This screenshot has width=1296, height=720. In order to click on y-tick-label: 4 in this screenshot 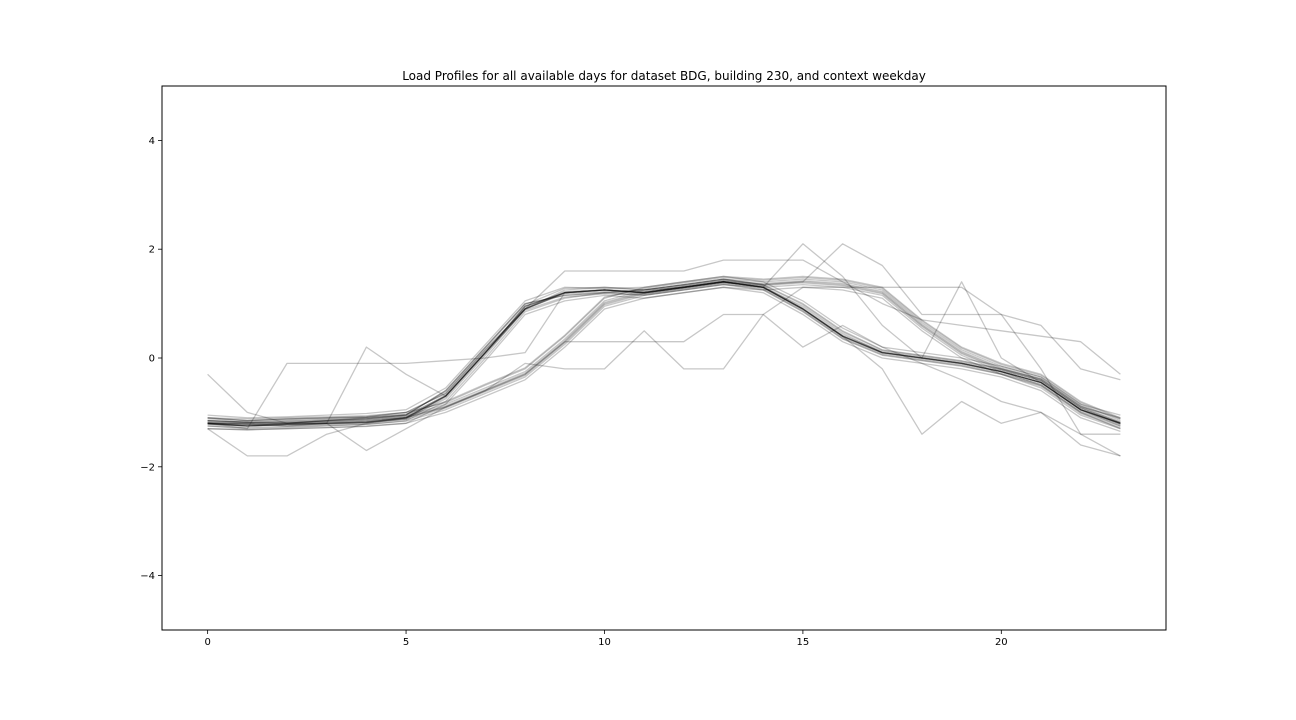, I will do `click(152, 141)`.